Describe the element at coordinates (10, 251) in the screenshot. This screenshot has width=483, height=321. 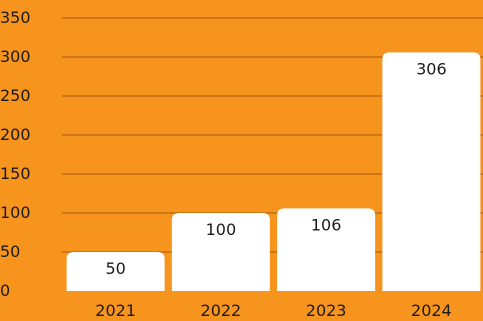
I see `y-tick-label: 50` at that location.